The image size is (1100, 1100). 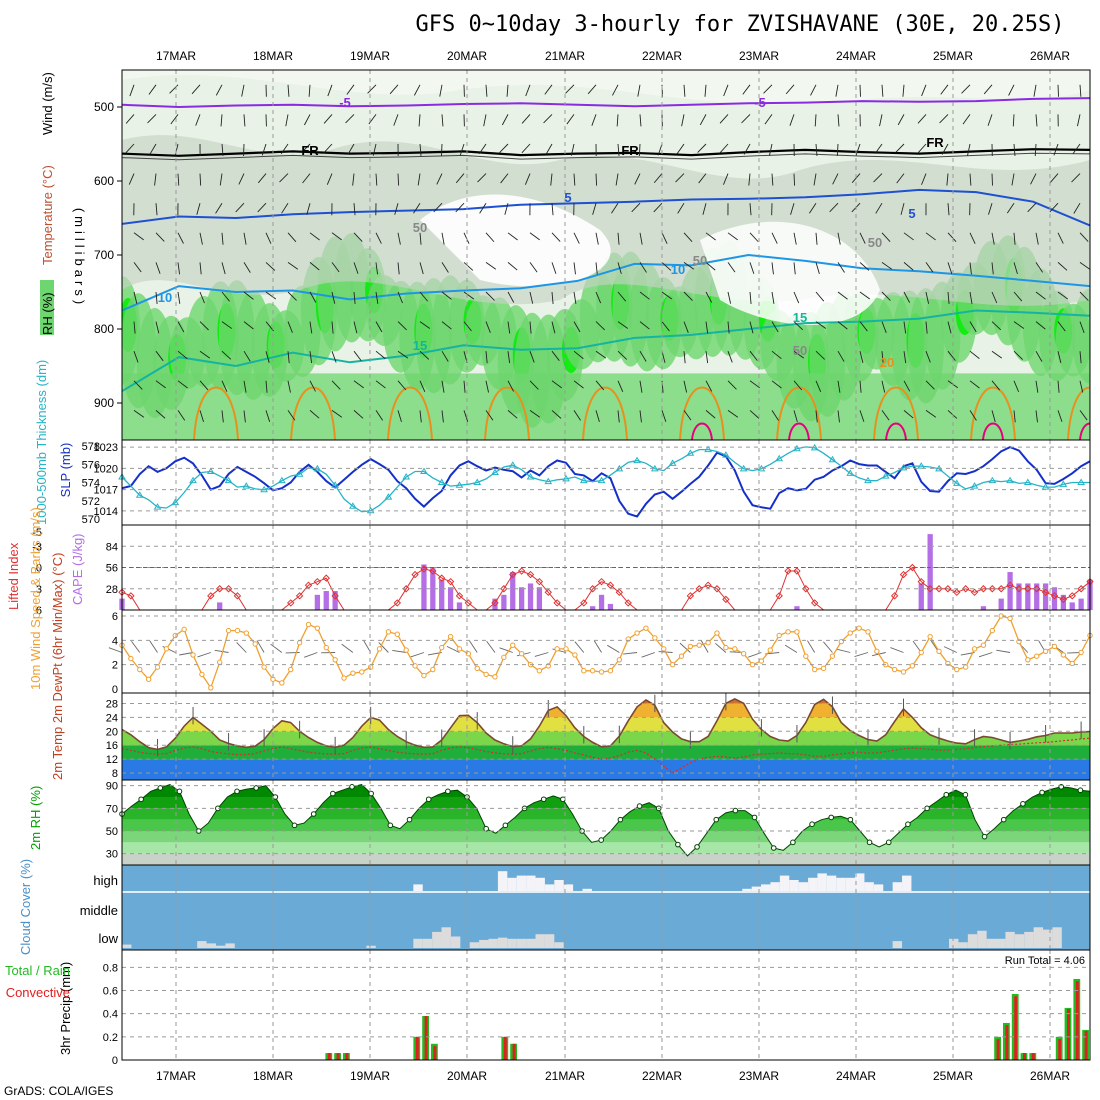 I want to click on temp-tick-label: 16, so click(x=112, y=746).